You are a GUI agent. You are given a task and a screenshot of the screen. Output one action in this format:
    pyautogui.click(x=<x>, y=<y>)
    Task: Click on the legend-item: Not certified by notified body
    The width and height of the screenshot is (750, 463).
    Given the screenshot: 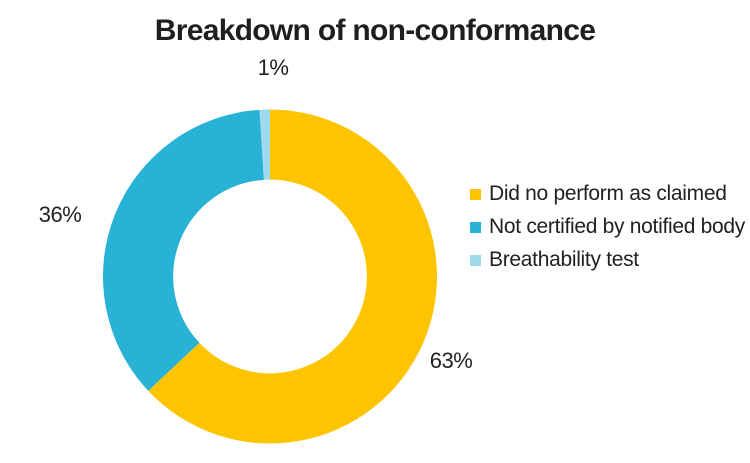 What is the action you would take?
    pyautogui.click(x=607, y=227)
    